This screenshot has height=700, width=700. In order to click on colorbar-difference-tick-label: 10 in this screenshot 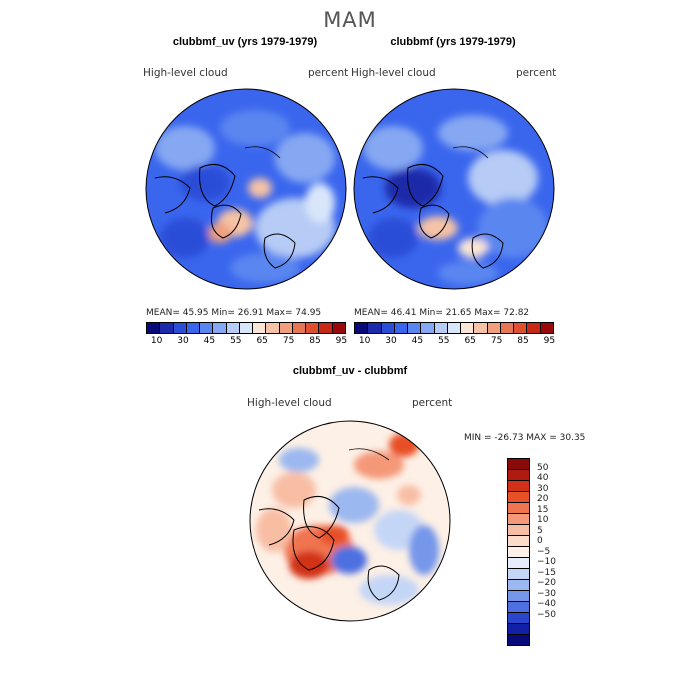, I will do `click(543, 520)`.